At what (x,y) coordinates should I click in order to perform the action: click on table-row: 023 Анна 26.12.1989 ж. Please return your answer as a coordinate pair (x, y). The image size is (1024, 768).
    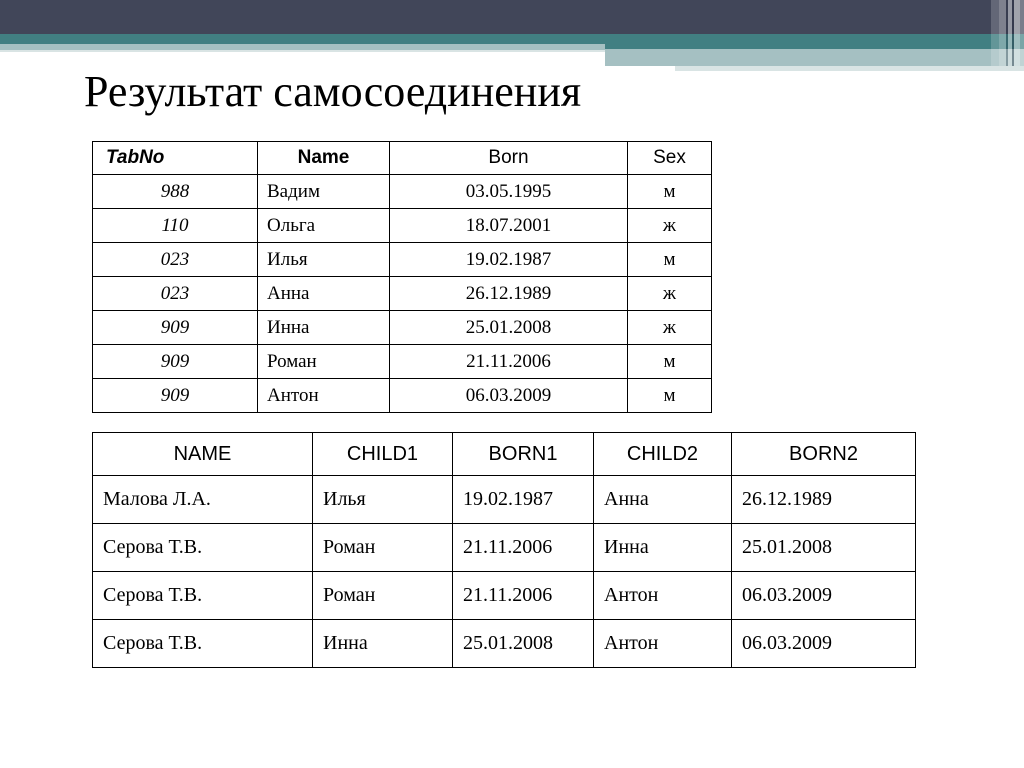
    Looking at the image, I should click on (402, 293).